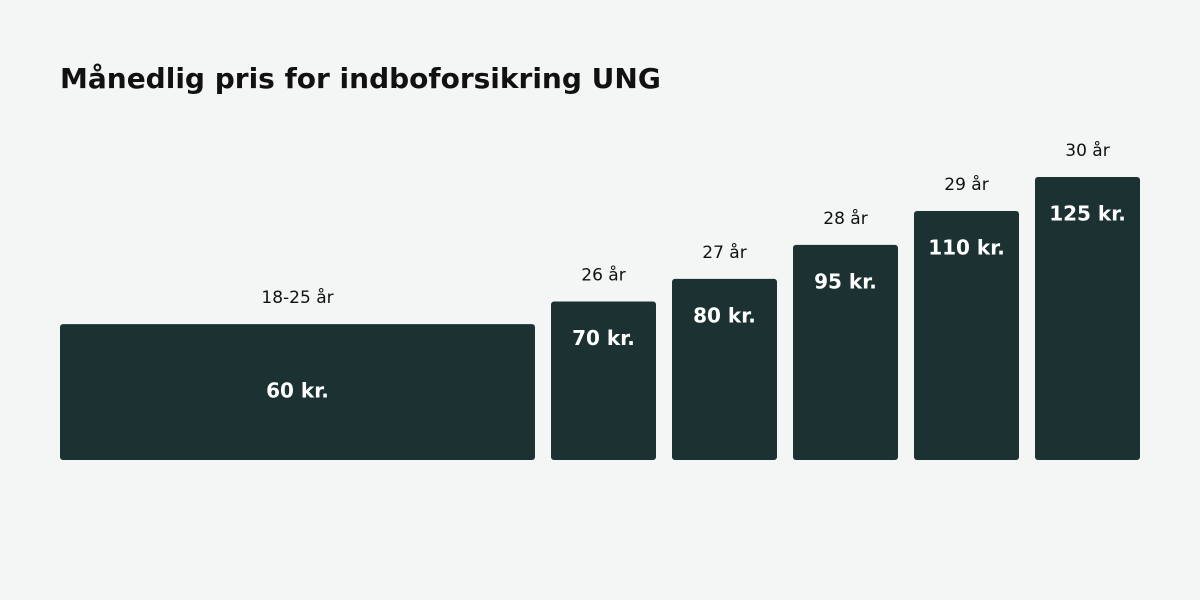 This screenshot has height=600, width=1200. I want to click on value-label: 70 kr., so click(603, 338).